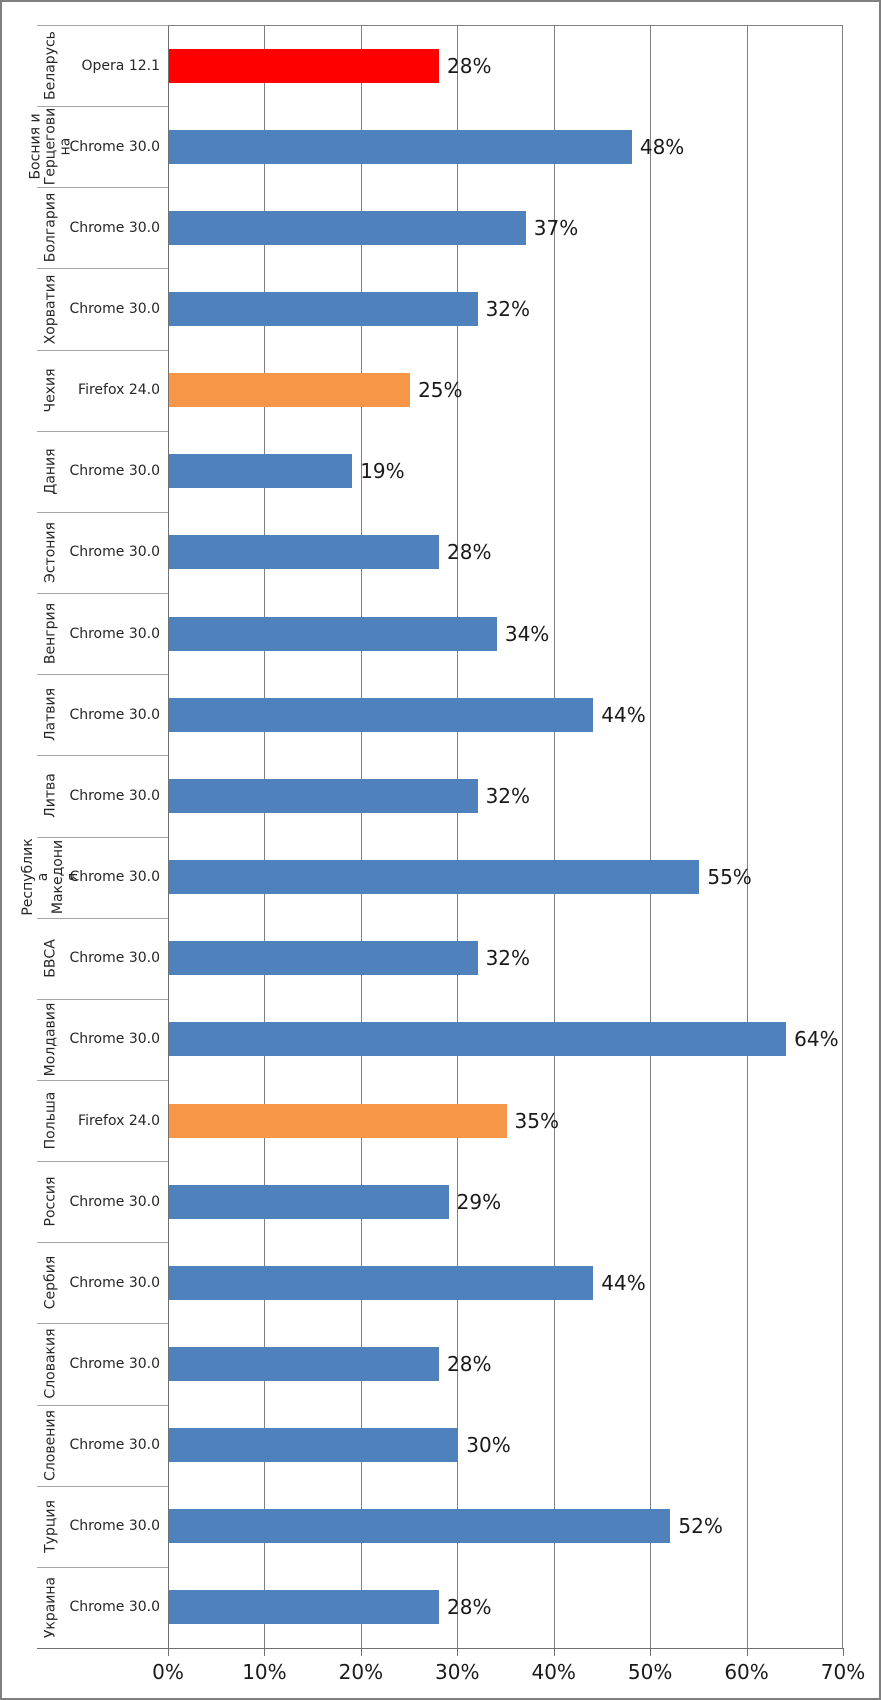 This screenshot has height=1700, width=881. Describe the element at coordinates (50, 552) in the screenshot. I see `country-label: Эстония` at that location.